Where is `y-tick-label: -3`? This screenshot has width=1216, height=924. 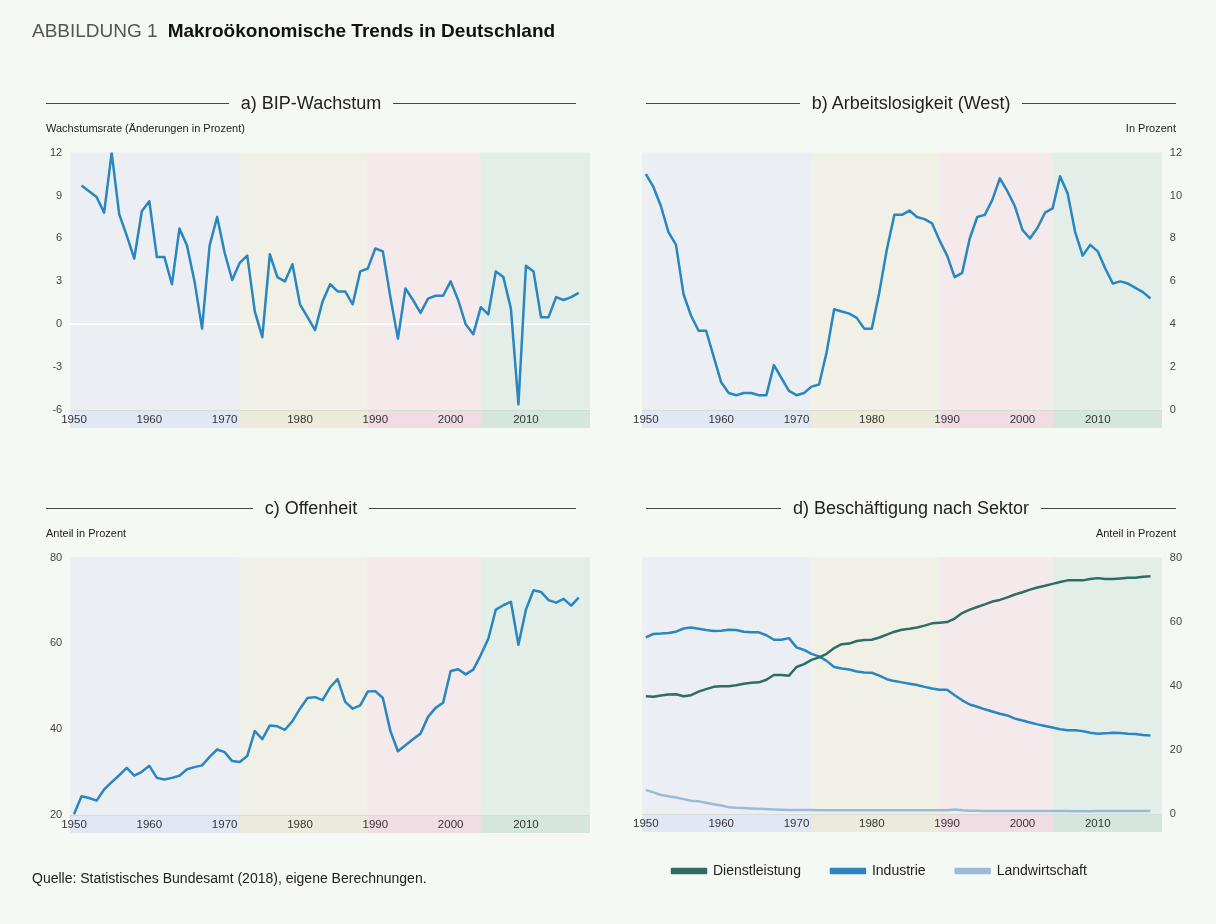 y-tick-label: -3 is located at coordinates (57, 366).